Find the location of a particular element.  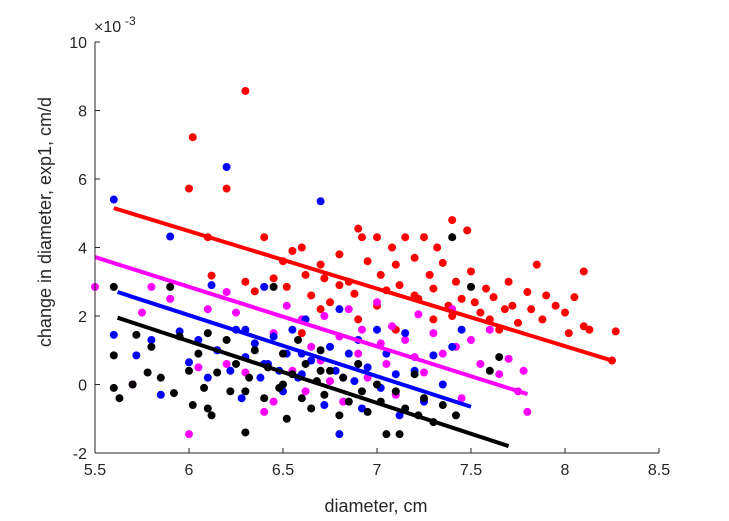

y-axis-title: change in diameter, exp1, cm/d is located at coordinates (45, 222).